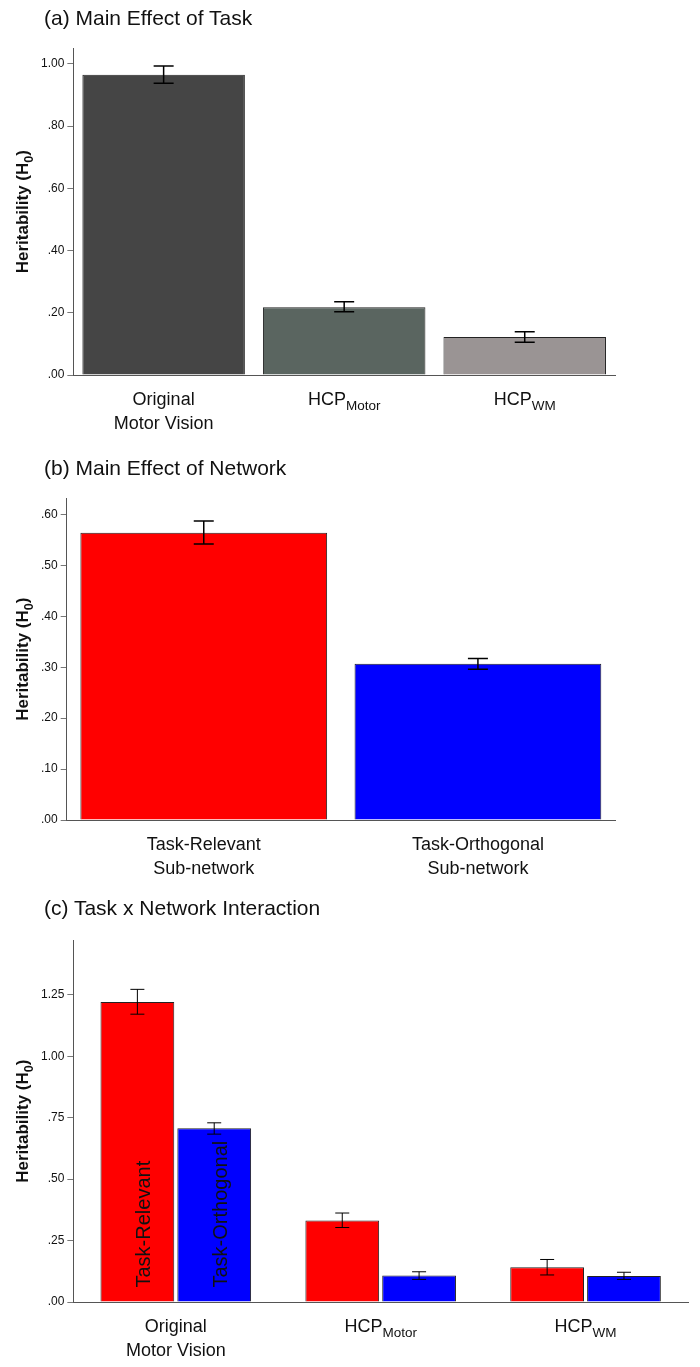 This screenshot has width=700, height=1367. What do you see at coordinates (53, 994) in the screenshot?
I see `y-tick-label: 1.25` at bounding box center [53, 994].